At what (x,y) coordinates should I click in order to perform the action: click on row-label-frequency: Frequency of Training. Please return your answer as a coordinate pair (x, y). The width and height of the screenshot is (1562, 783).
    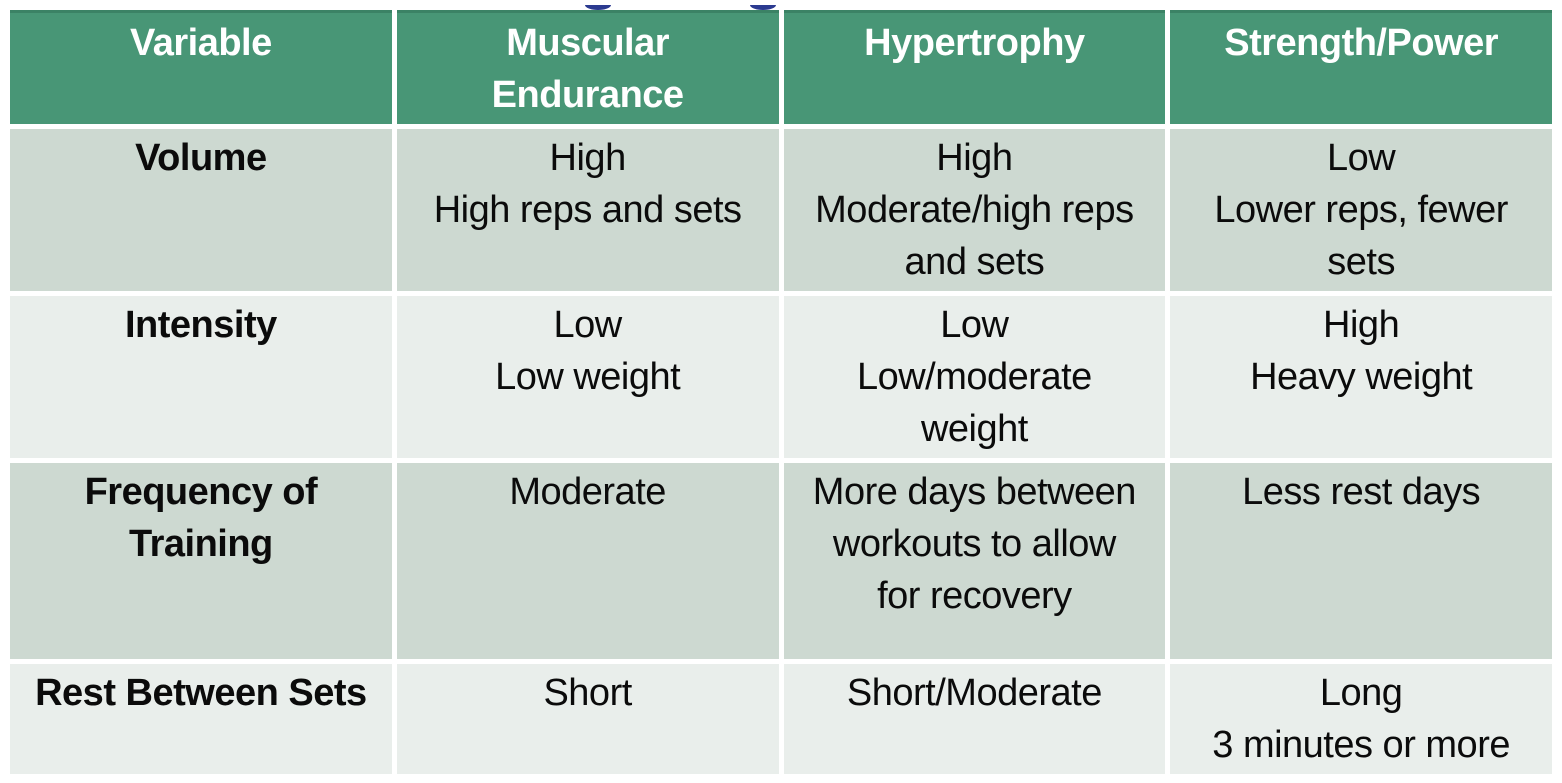
    Looking at the image, I should click on (201, 561).